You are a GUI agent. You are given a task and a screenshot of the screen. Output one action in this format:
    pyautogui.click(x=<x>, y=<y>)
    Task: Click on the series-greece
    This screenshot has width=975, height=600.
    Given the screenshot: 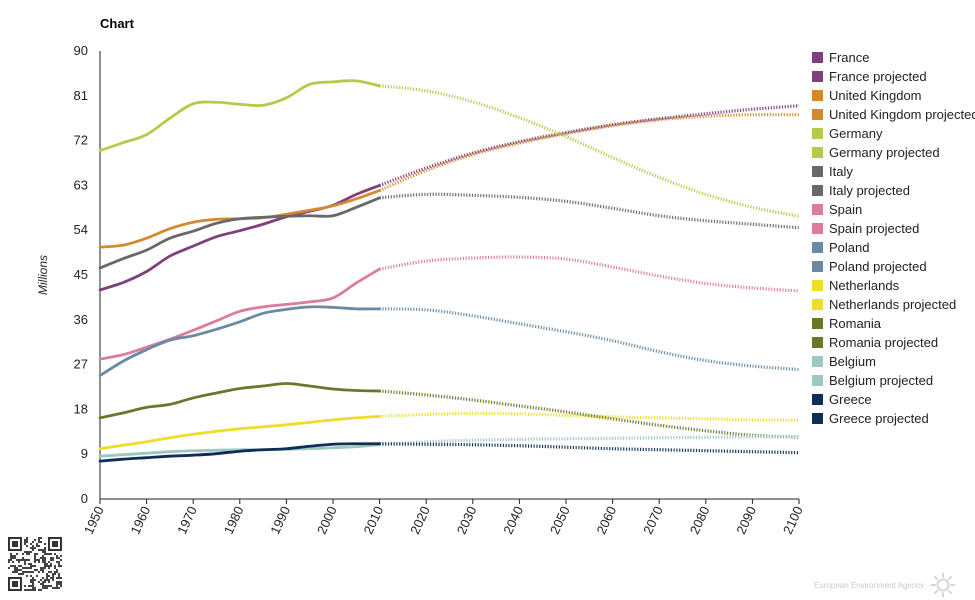 What is the action you would take?
    pyautogui.click(x=239, y=452)
    